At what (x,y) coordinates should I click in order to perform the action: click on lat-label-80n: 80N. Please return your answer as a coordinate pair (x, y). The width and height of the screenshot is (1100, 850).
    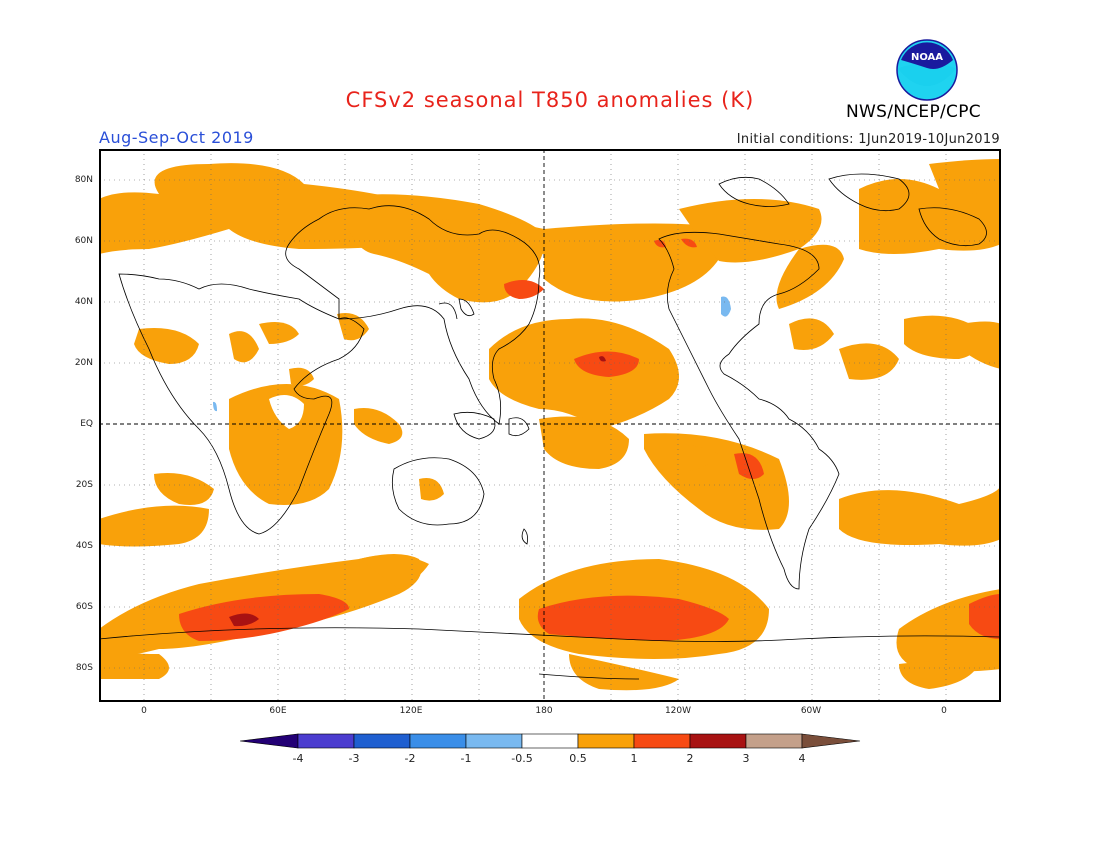
    Looking at the image, I should click on (83, 180).